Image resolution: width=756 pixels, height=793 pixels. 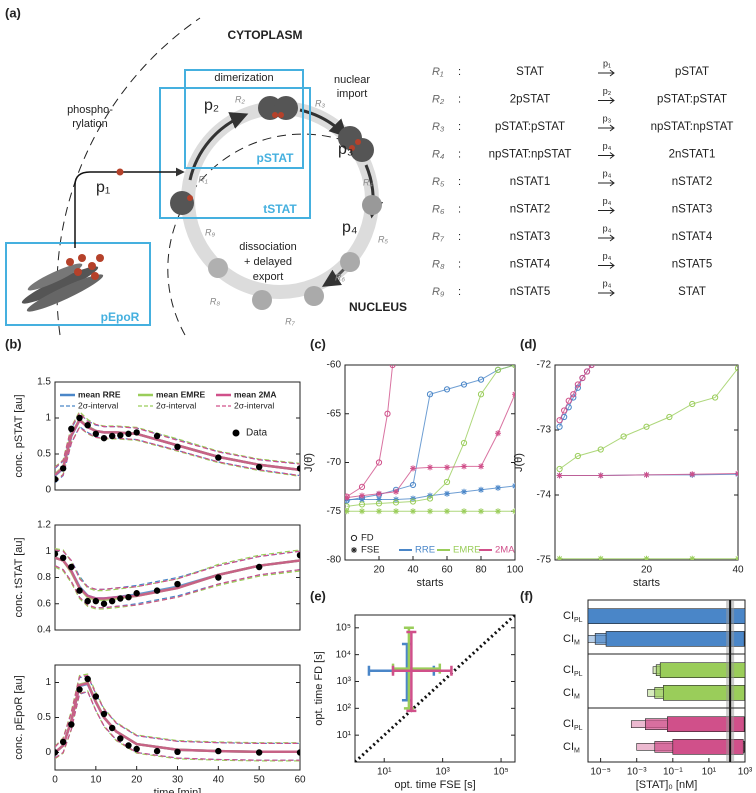 I want to click on reaction-label: R₄, so click(x=368, y=182).